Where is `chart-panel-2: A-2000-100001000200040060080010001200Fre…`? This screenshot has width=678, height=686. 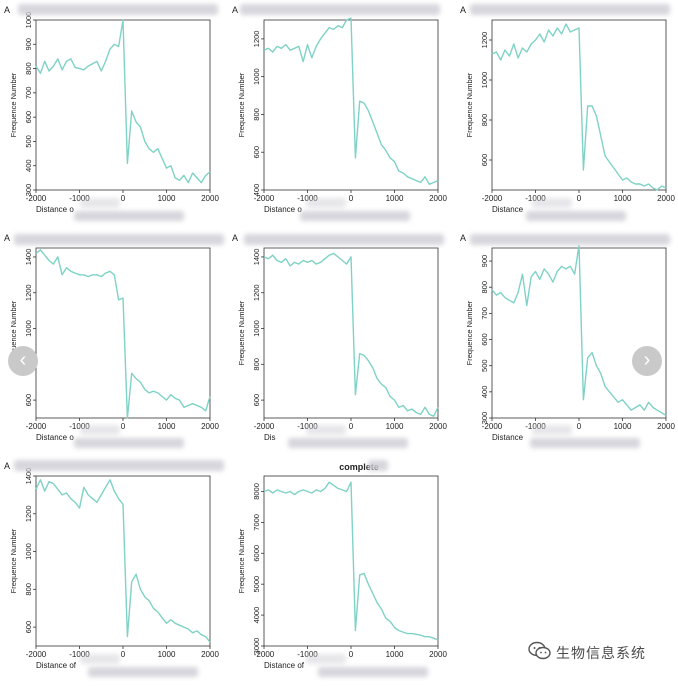
chart-panel-2: A-2000-100001000200040060080010001200Fre… is located at coordinates (338, 112).